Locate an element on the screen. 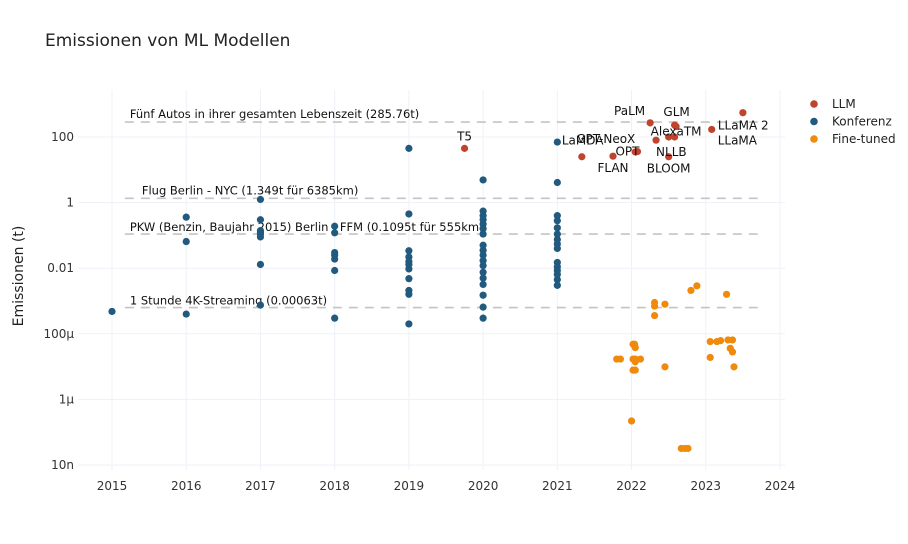  legend-item-konferenz: Konferenz is located at coordinates (851, 122).